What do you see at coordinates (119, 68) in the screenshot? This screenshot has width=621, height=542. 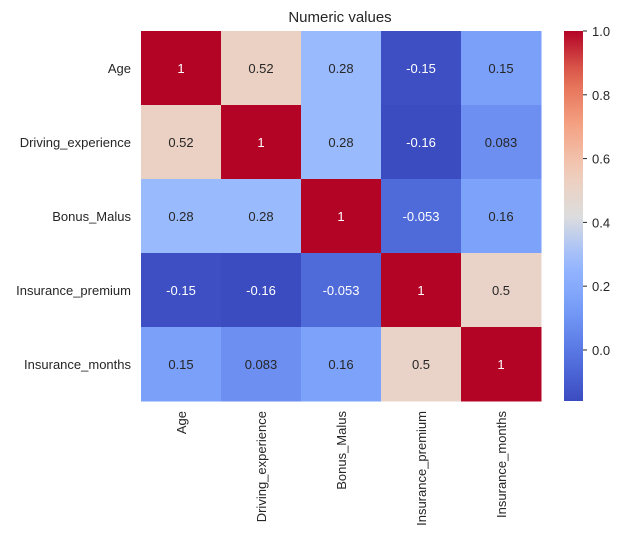 I see `row-tick-label: Age` at bounding box center [119, 68].